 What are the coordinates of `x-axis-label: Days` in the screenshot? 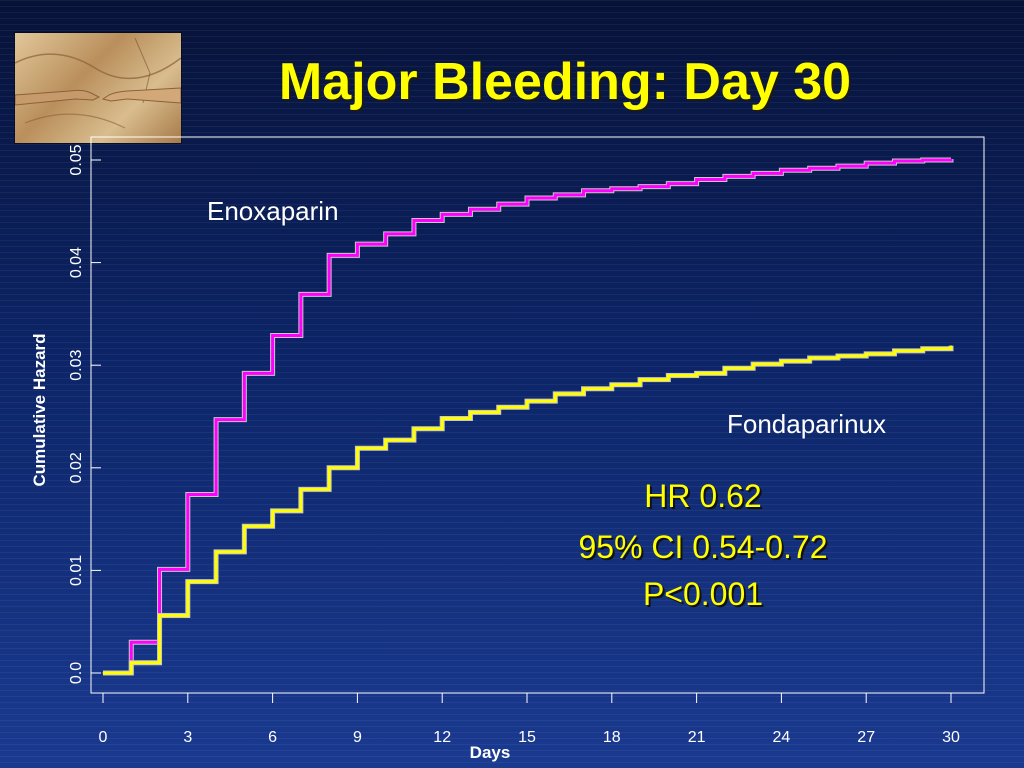 It's located at (490, 752).